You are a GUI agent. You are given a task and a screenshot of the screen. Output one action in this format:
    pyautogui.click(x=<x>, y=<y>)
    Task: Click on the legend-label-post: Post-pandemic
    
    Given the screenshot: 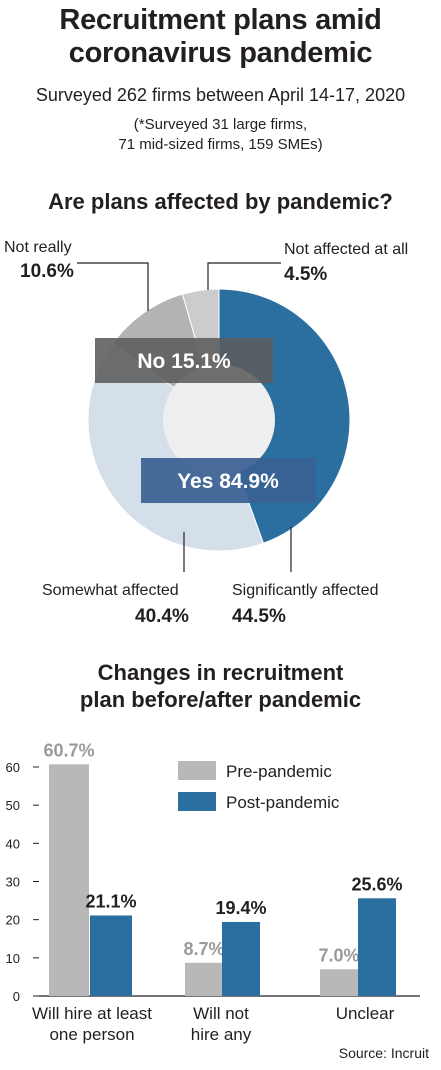 What is the action you would take?
    pyautogui.click(x=283, y=802)
    